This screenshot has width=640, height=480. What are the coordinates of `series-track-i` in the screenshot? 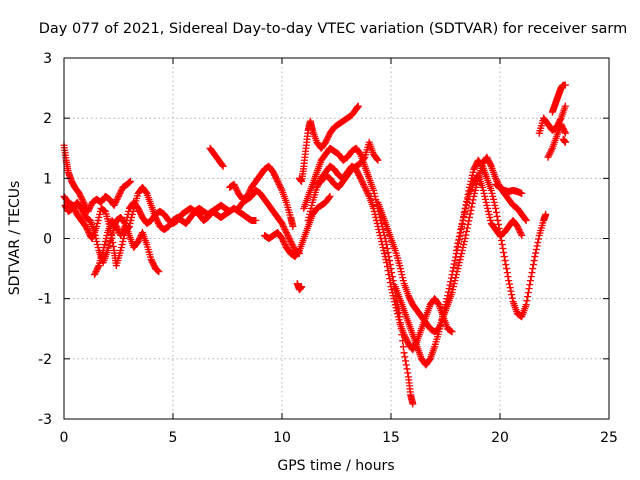 It's located at (299, 287).